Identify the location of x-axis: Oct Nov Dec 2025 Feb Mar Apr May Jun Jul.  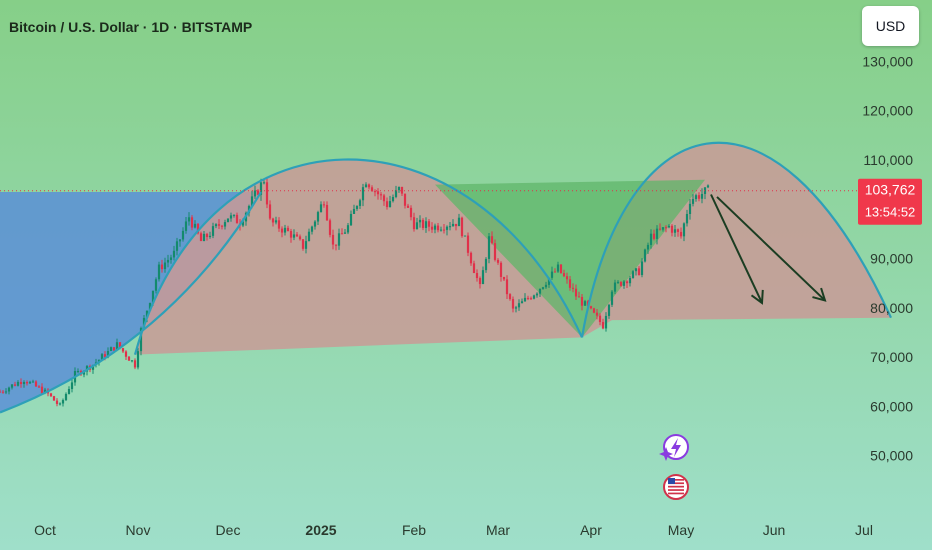
(453, 530).